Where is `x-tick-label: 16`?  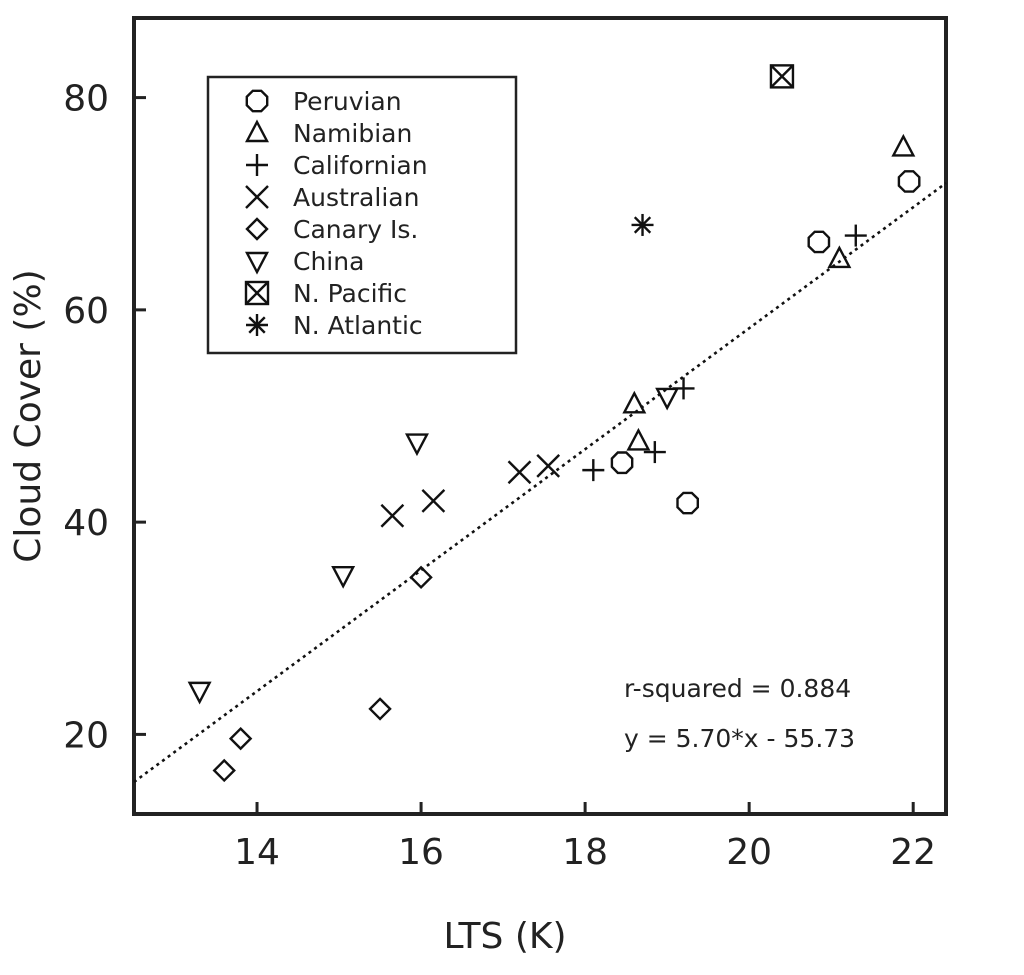
x-tick-label: 16 is located at coordinates (421, 852).